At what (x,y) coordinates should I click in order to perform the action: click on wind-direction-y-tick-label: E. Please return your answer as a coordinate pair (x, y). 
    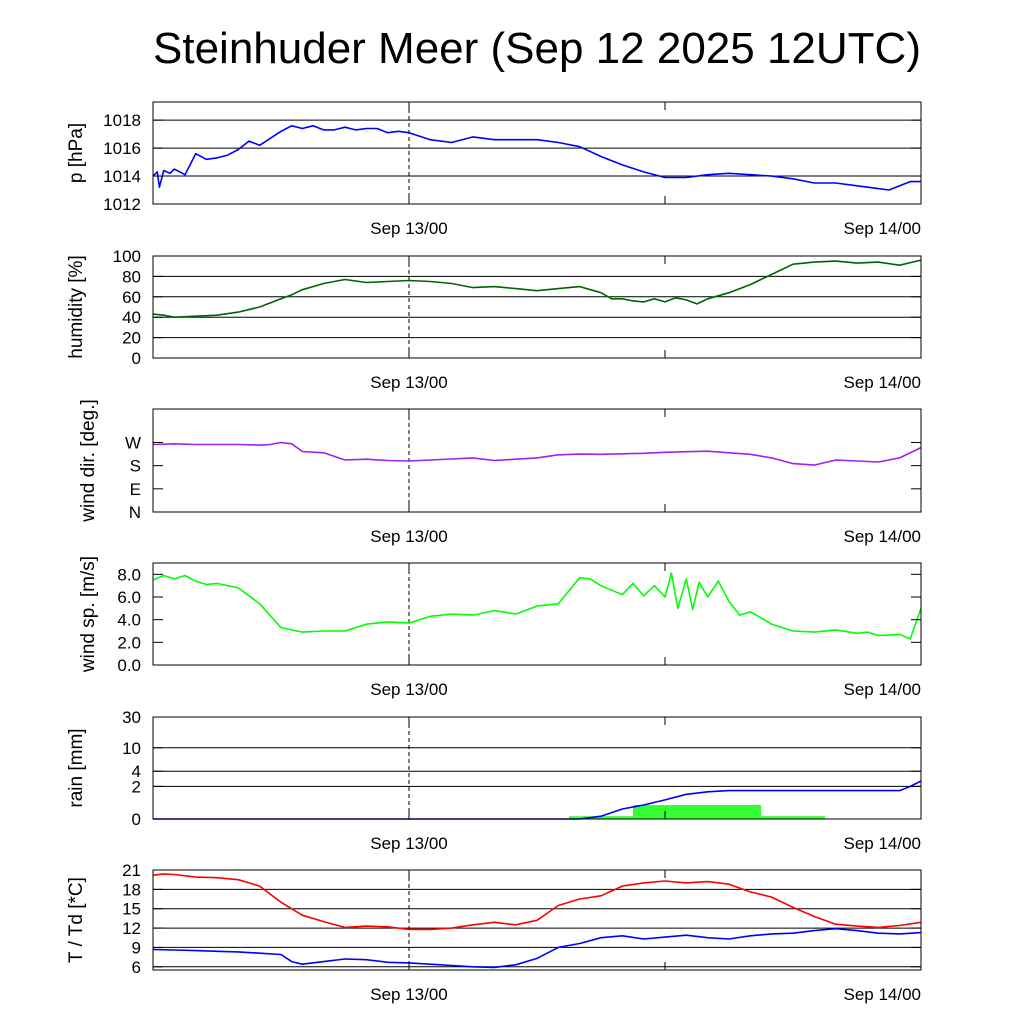
    Looking at the image, I should click on (135, 489).